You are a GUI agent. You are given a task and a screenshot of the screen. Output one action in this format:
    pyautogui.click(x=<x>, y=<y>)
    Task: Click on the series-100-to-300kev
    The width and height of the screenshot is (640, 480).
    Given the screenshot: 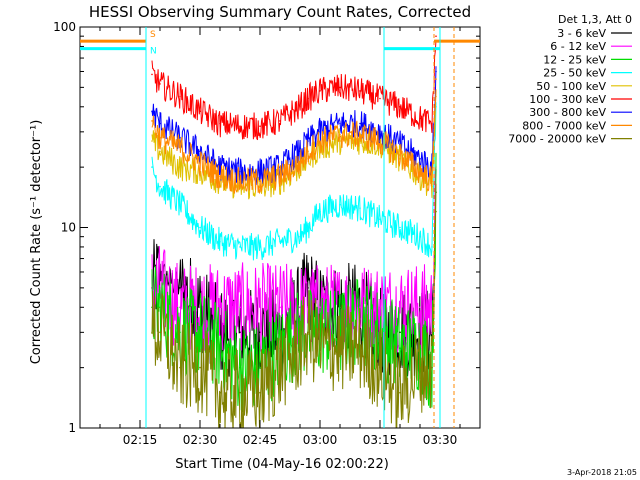 What is the action you would take?
    pyautogui.click(x=294, y=88)
    